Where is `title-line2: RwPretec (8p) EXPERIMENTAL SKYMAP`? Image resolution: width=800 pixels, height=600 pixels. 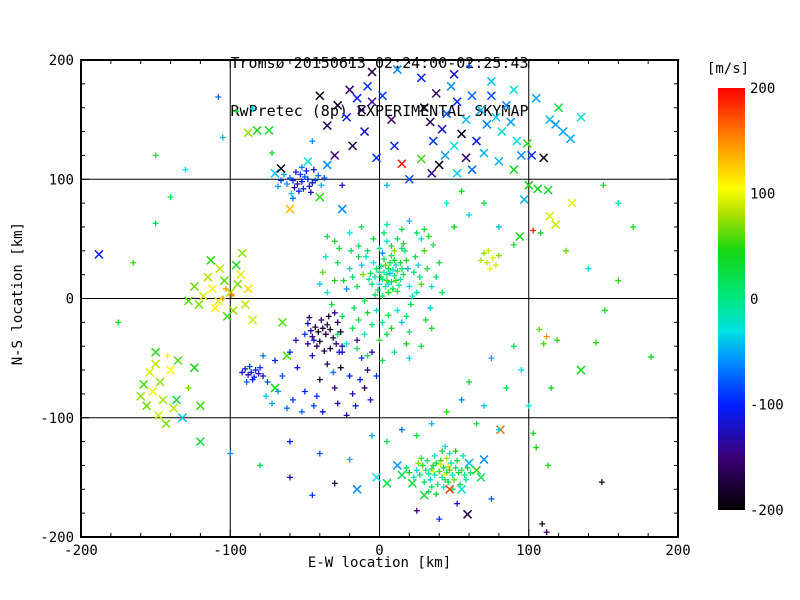 title-line2: RwPretec (8p) EXPERIMENTAL SKYMAP is located at coordinates (379, 111).